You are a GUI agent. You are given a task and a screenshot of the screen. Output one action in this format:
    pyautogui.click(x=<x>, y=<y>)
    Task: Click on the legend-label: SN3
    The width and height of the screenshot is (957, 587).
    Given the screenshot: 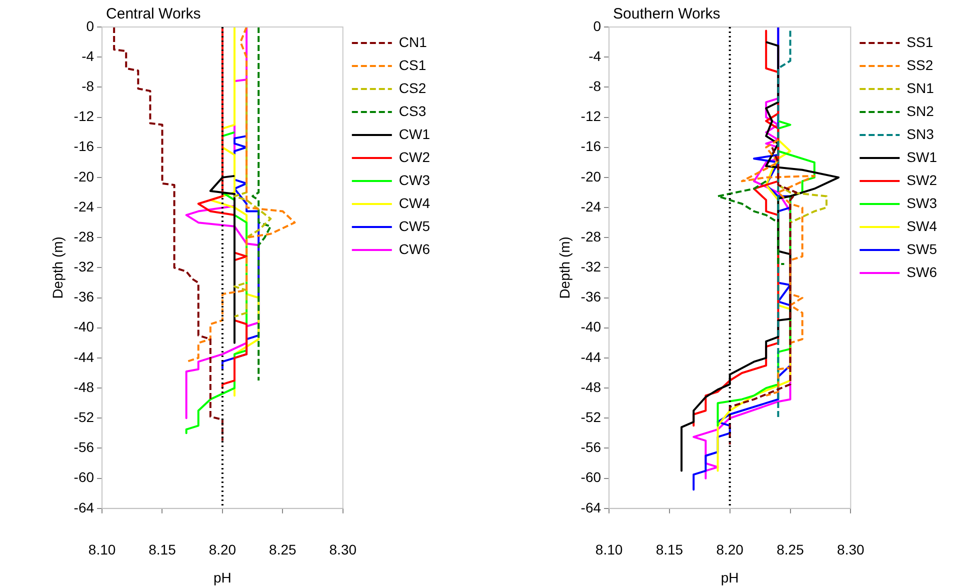 What is the action you would take?
    pyautogui.click(x=920, y=134)
    